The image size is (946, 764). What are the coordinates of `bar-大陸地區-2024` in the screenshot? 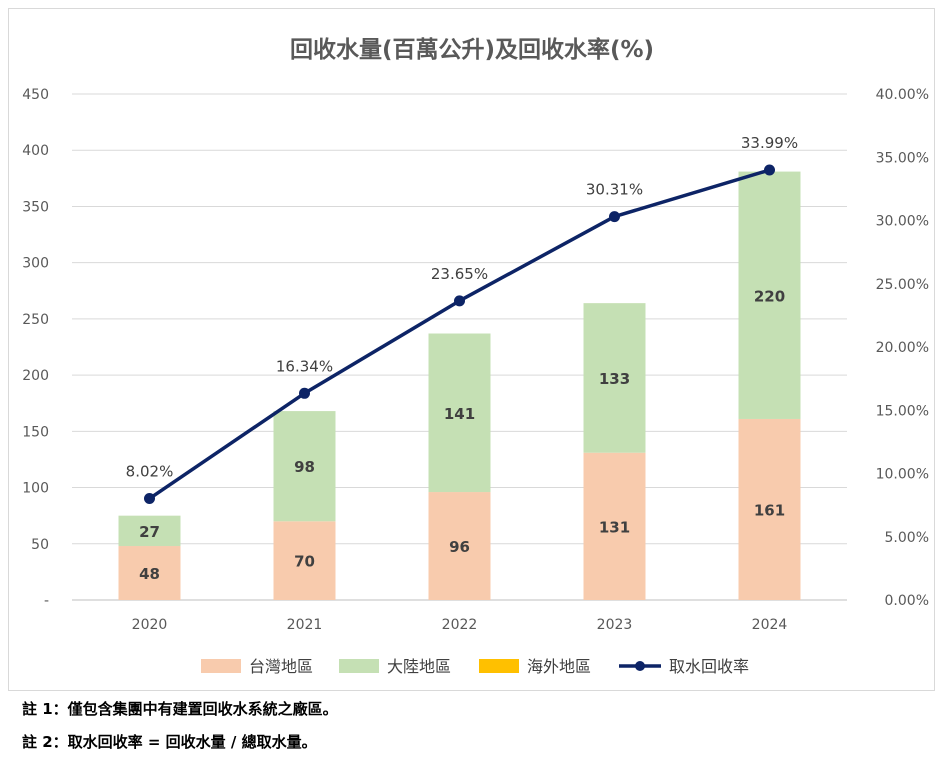 It's located at (769, 295).